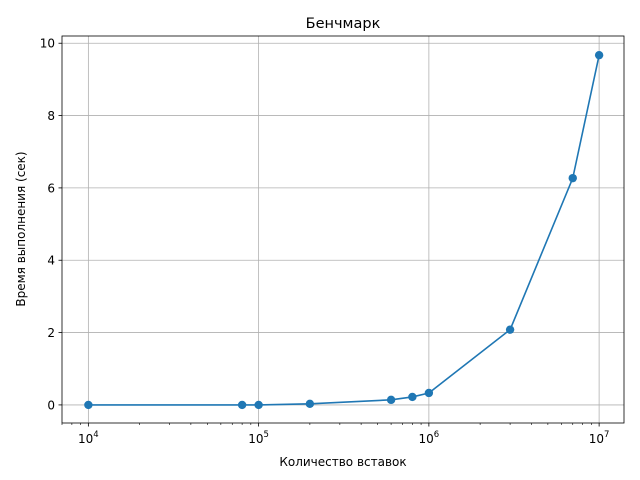 This screenshot has height=480, width=640. I want to click on y-axis-title: Время выполнения (сек), so click(21, 228).